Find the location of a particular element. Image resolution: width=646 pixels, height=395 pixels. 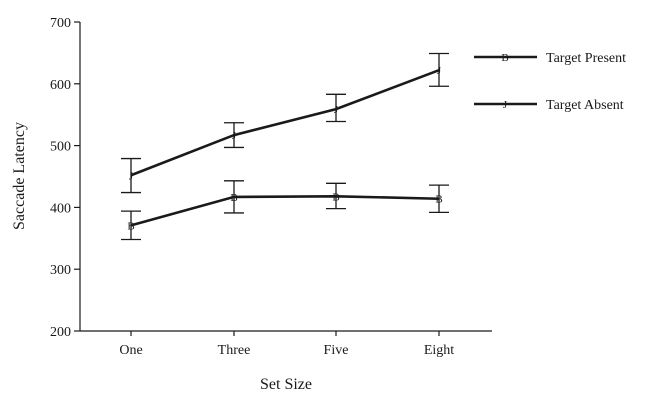

series-line-target-absent is located at coordinates (285, 122).